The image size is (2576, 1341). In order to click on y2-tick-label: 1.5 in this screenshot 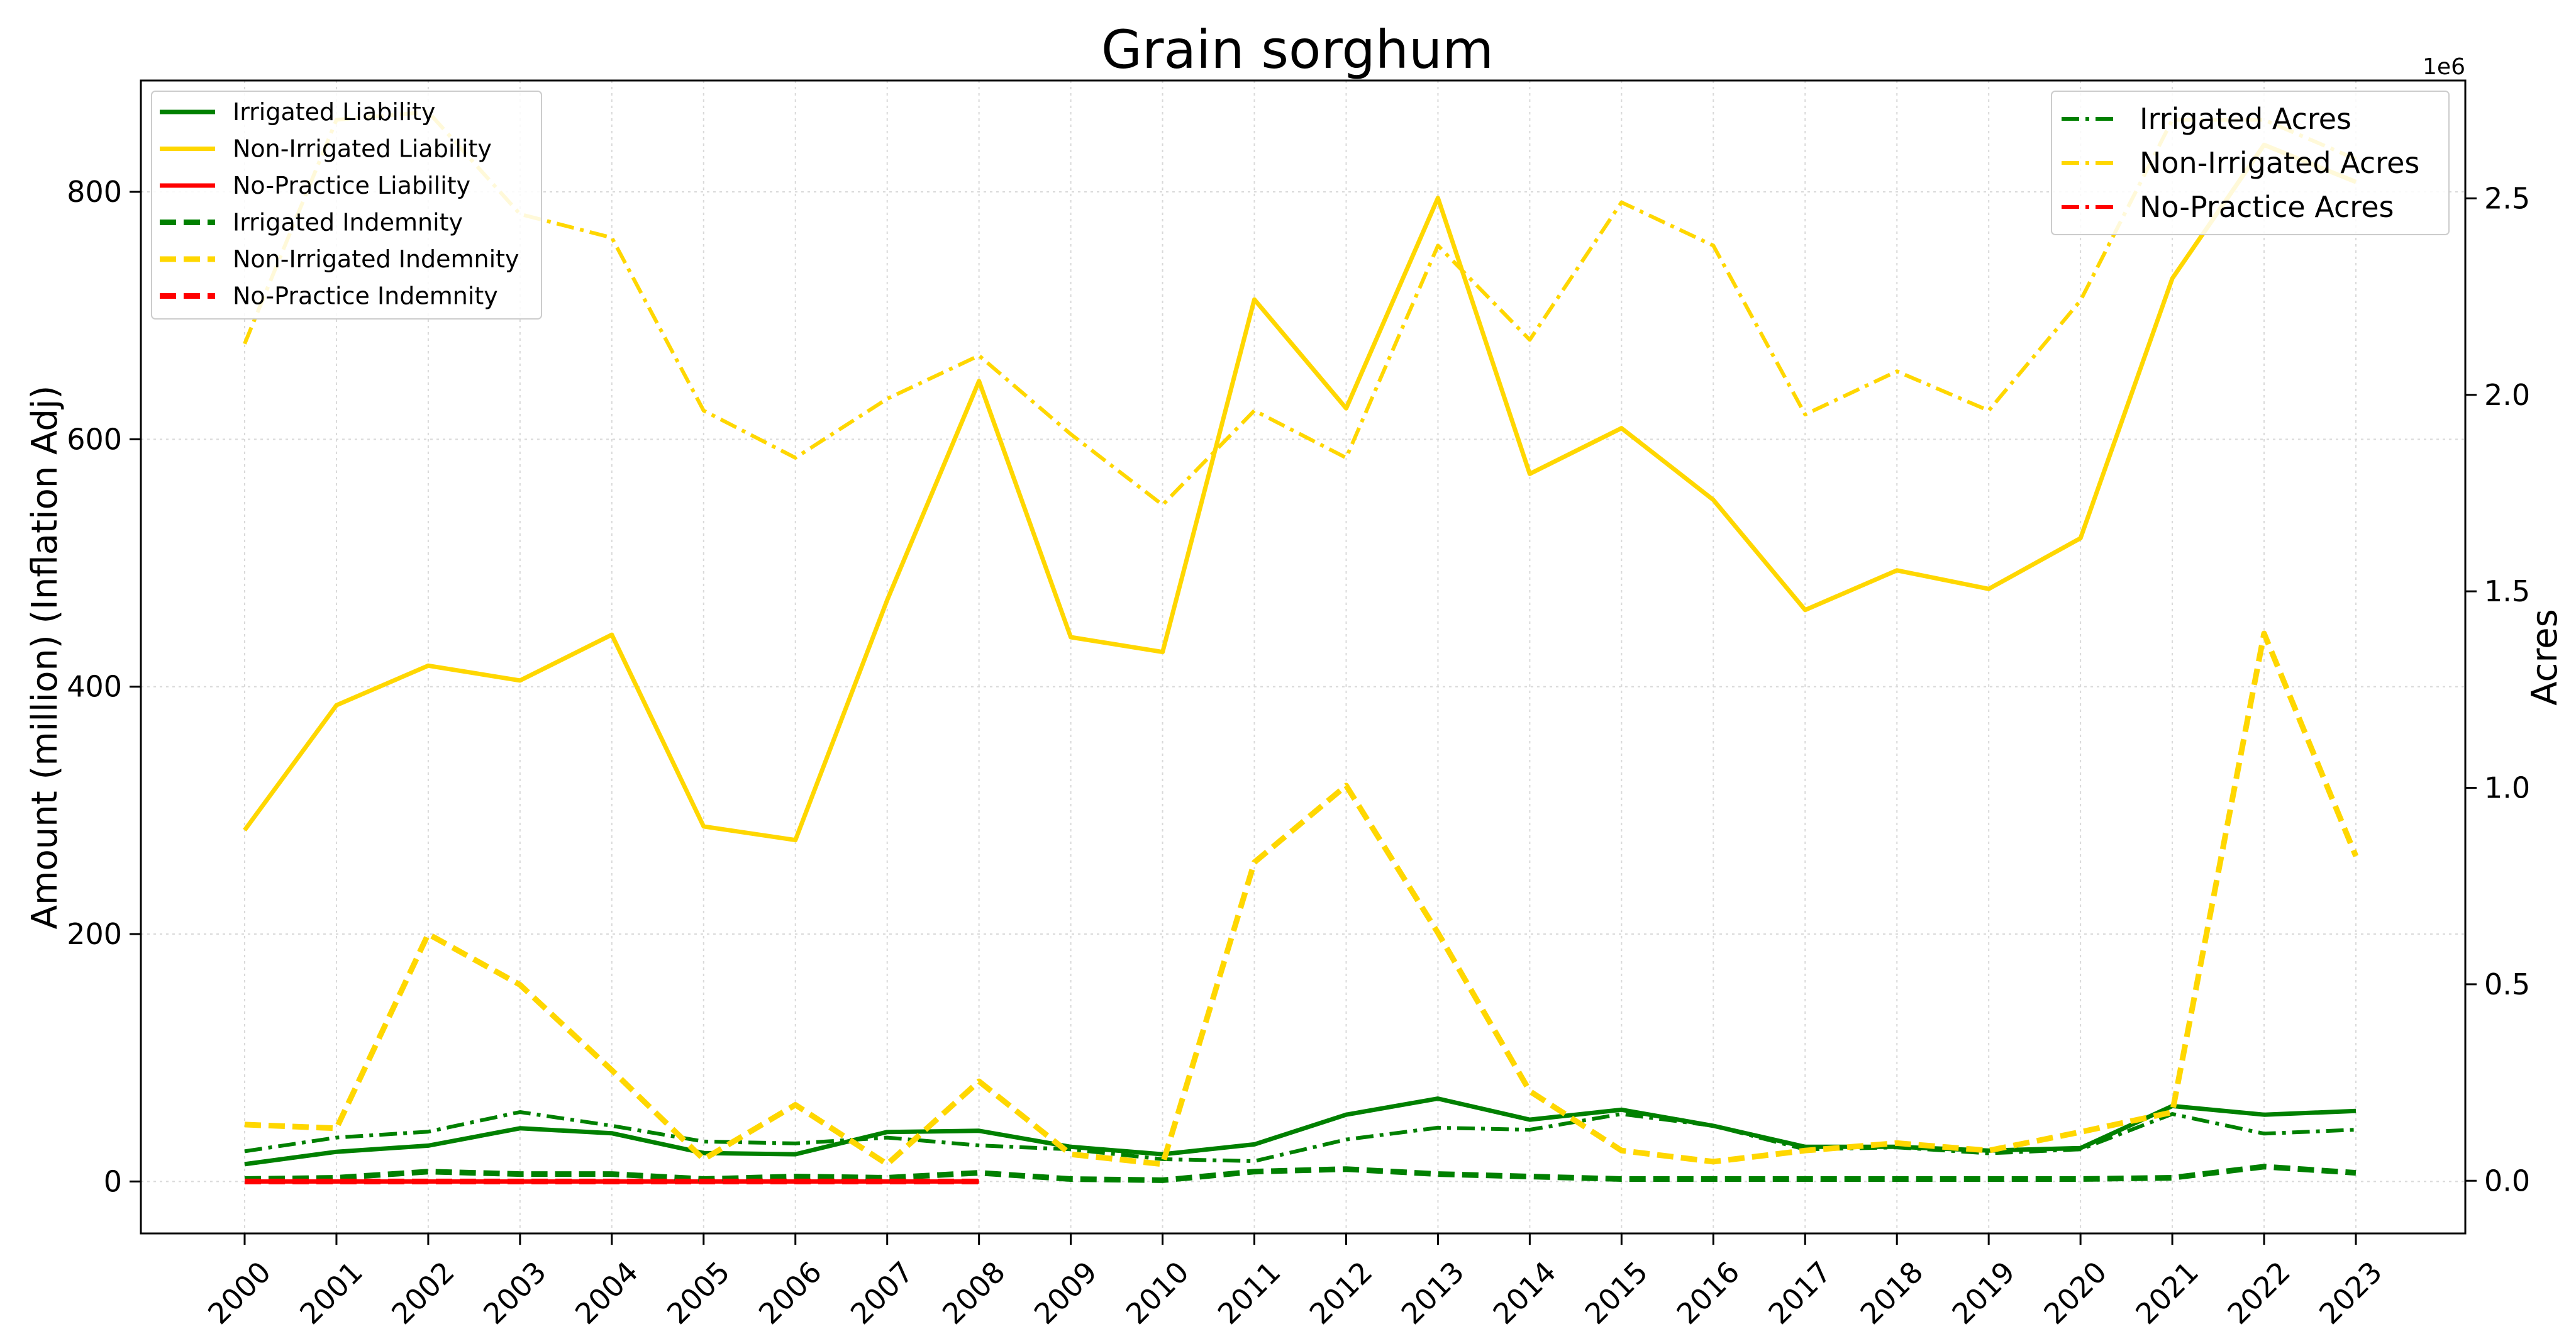, I will do `click(2507, 591)`.